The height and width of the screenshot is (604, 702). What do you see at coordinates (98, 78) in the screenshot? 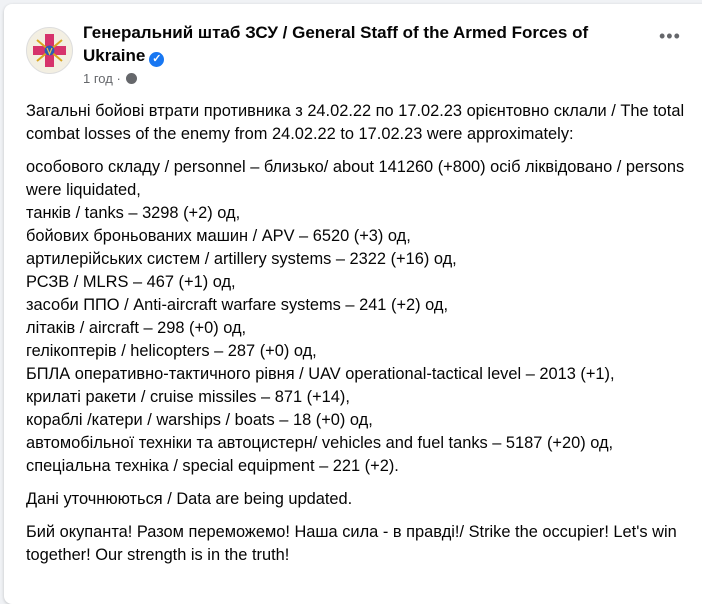
I see `post-timestamp: 1 год` at bounding box center [98, 78].